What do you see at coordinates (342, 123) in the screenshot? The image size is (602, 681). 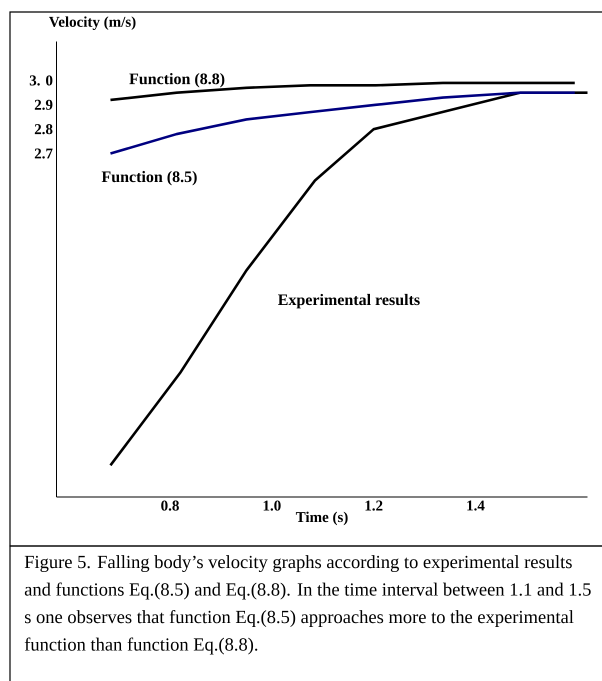 I see `line-series` at bounding box center [342, 123].